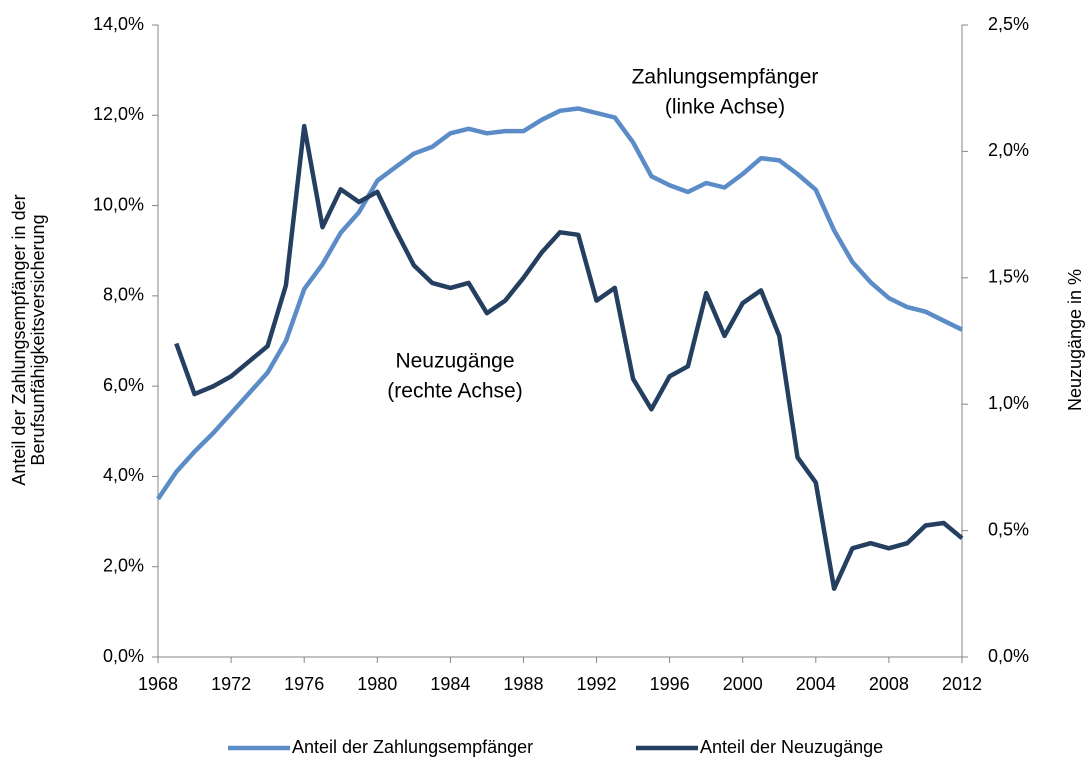 This screenshot has width=1092, height=763. What do you see at coordinates (123, 565) in the screenshot?
I see `y-tick-label: 2,0%` at bounding box center [123, 565].